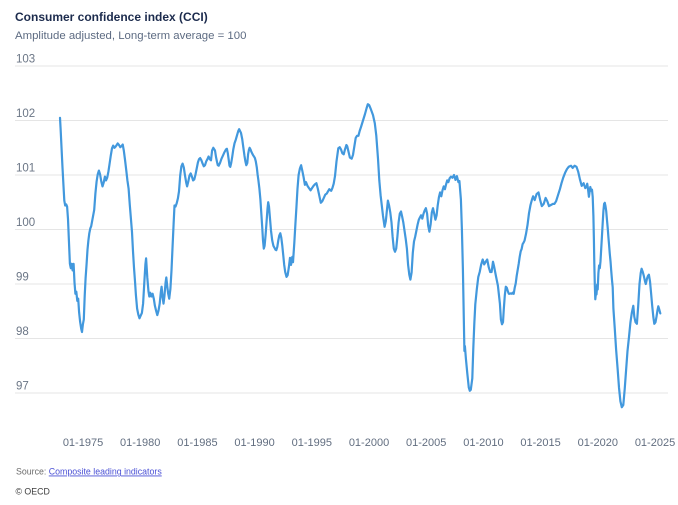  Describe the element at coordinates (25, 60) in the screenshot. I see `svg-text: 103` at that location.